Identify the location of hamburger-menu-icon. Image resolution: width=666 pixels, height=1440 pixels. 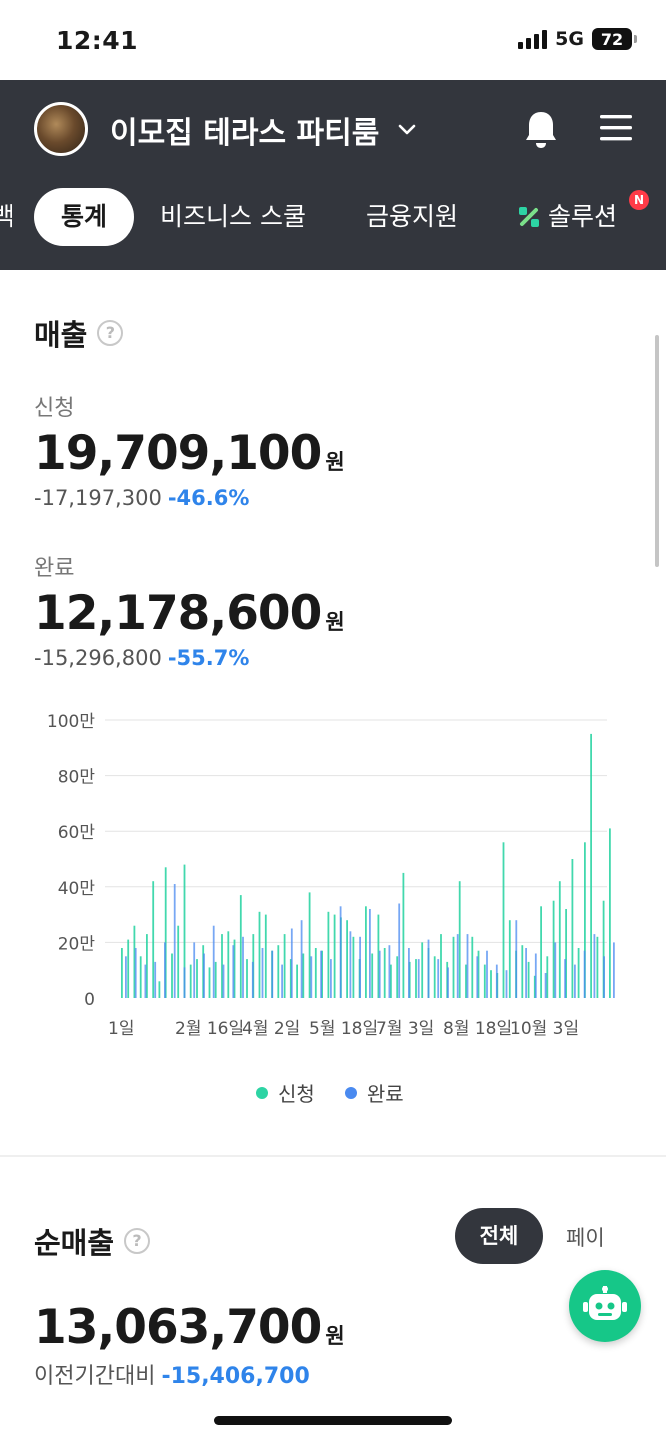
(616, 128).